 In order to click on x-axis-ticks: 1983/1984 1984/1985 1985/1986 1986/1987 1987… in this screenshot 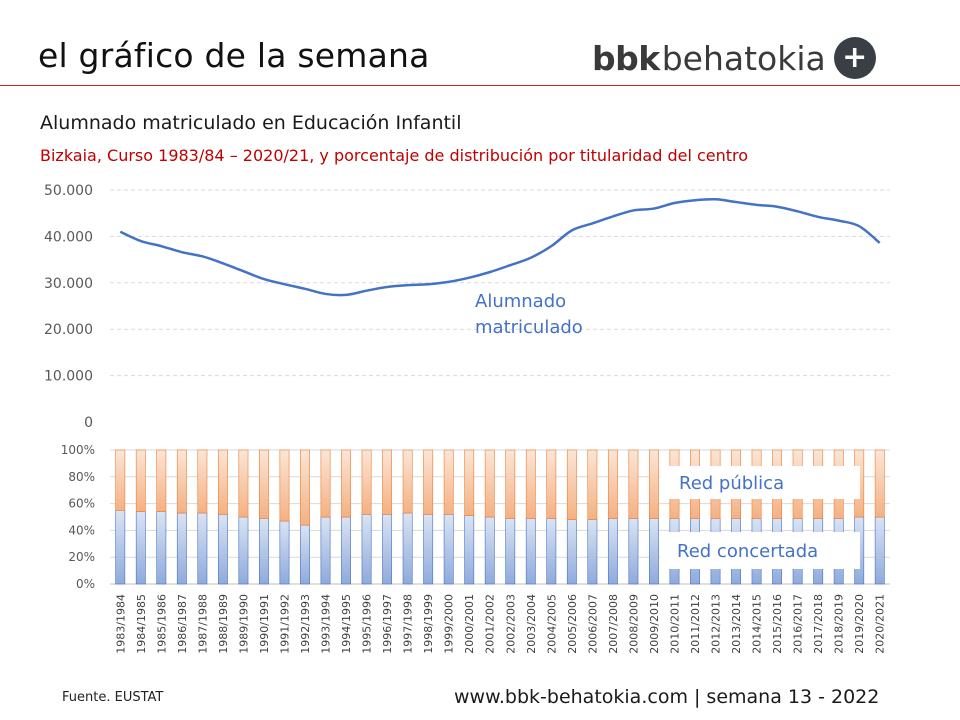, I will do `click(500, 624)`.